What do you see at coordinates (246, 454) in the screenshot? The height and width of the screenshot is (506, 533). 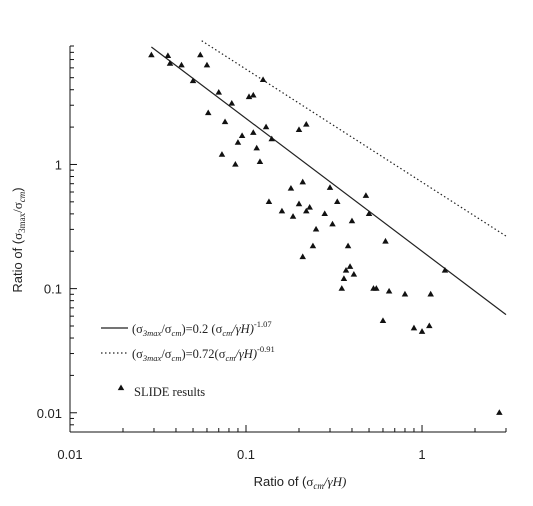 I see `x-tick-label: 0.1` at bounding box center [246, 454].